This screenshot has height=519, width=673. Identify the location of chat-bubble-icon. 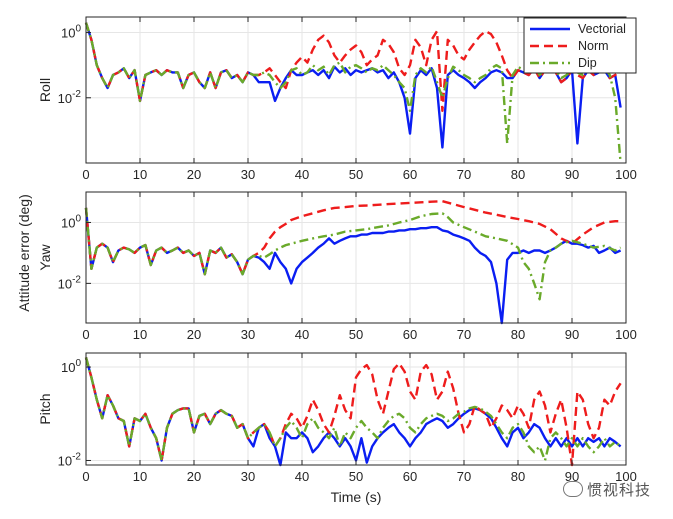
(573, 489).